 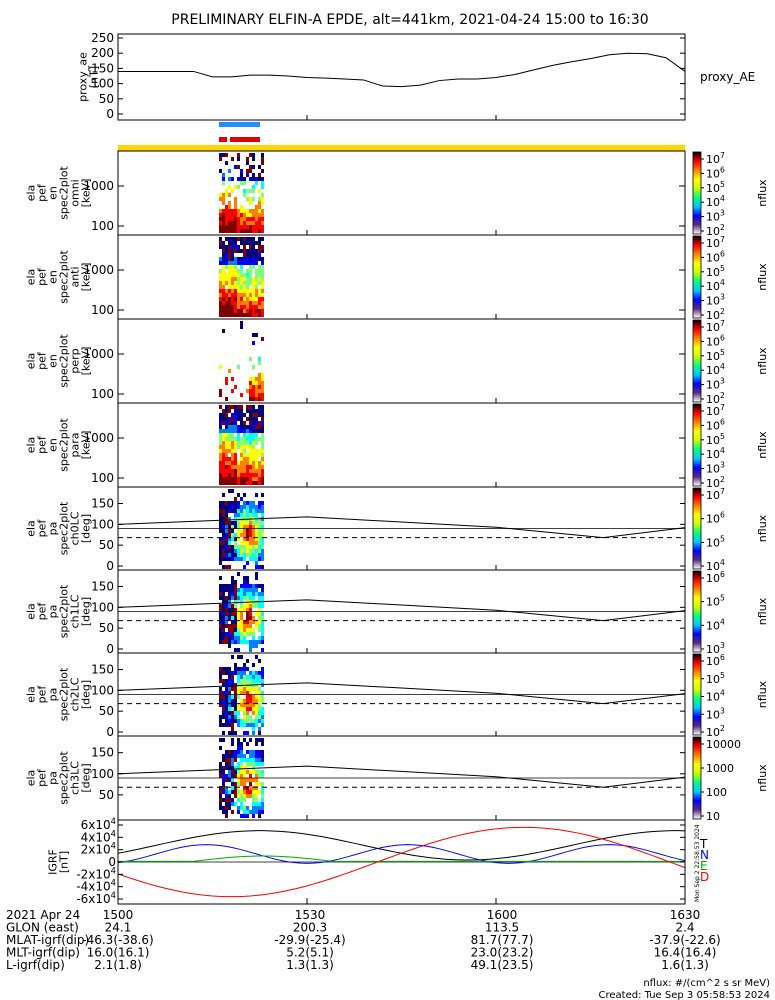 What do you see at coordinates (118, 915) in the screenshot?
I see `ephem-value: 1500` at bounding box center [118, 915].